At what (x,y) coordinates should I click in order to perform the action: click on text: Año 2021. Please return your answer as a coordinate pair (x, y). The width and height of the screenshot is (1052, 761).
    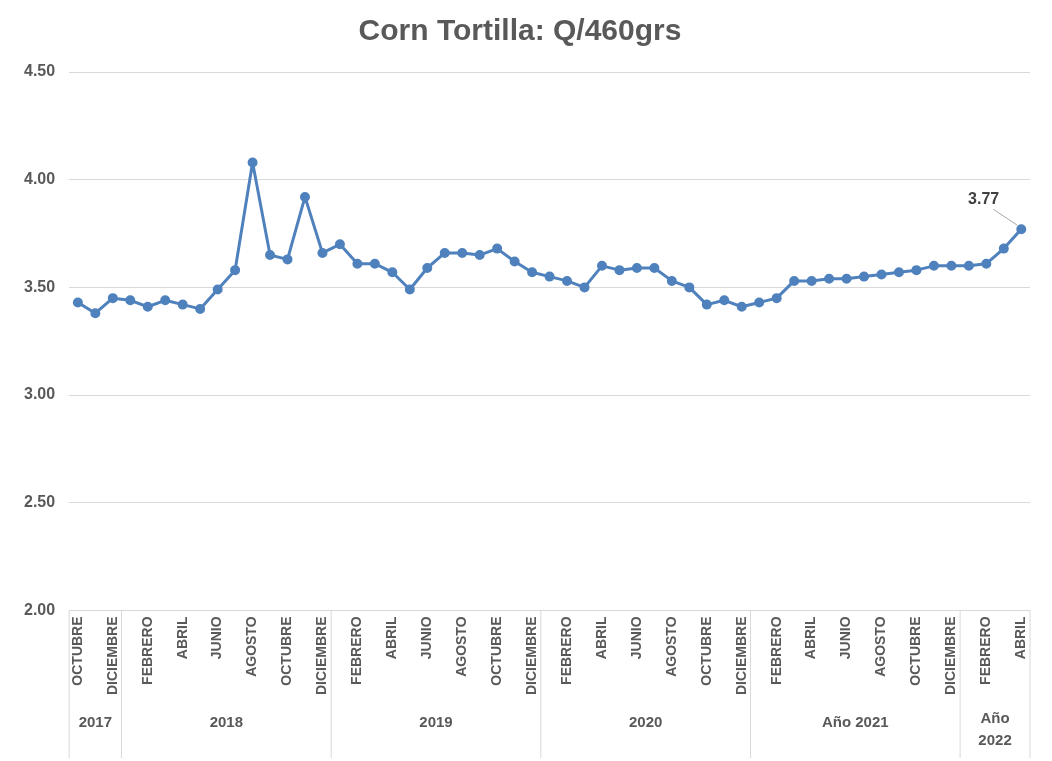
    Looking at the image, I should click on (855, 722).